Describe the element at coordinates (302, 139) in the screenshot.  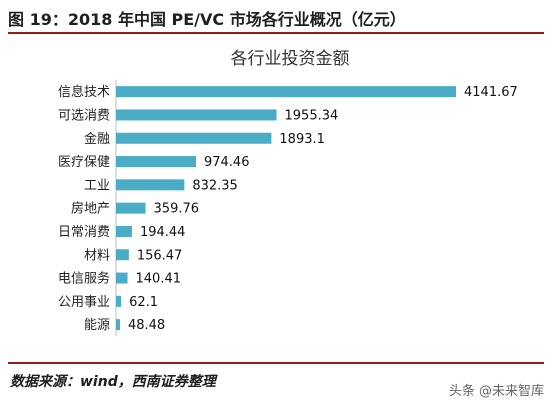
I see `value-label: 1893.1` at that location.